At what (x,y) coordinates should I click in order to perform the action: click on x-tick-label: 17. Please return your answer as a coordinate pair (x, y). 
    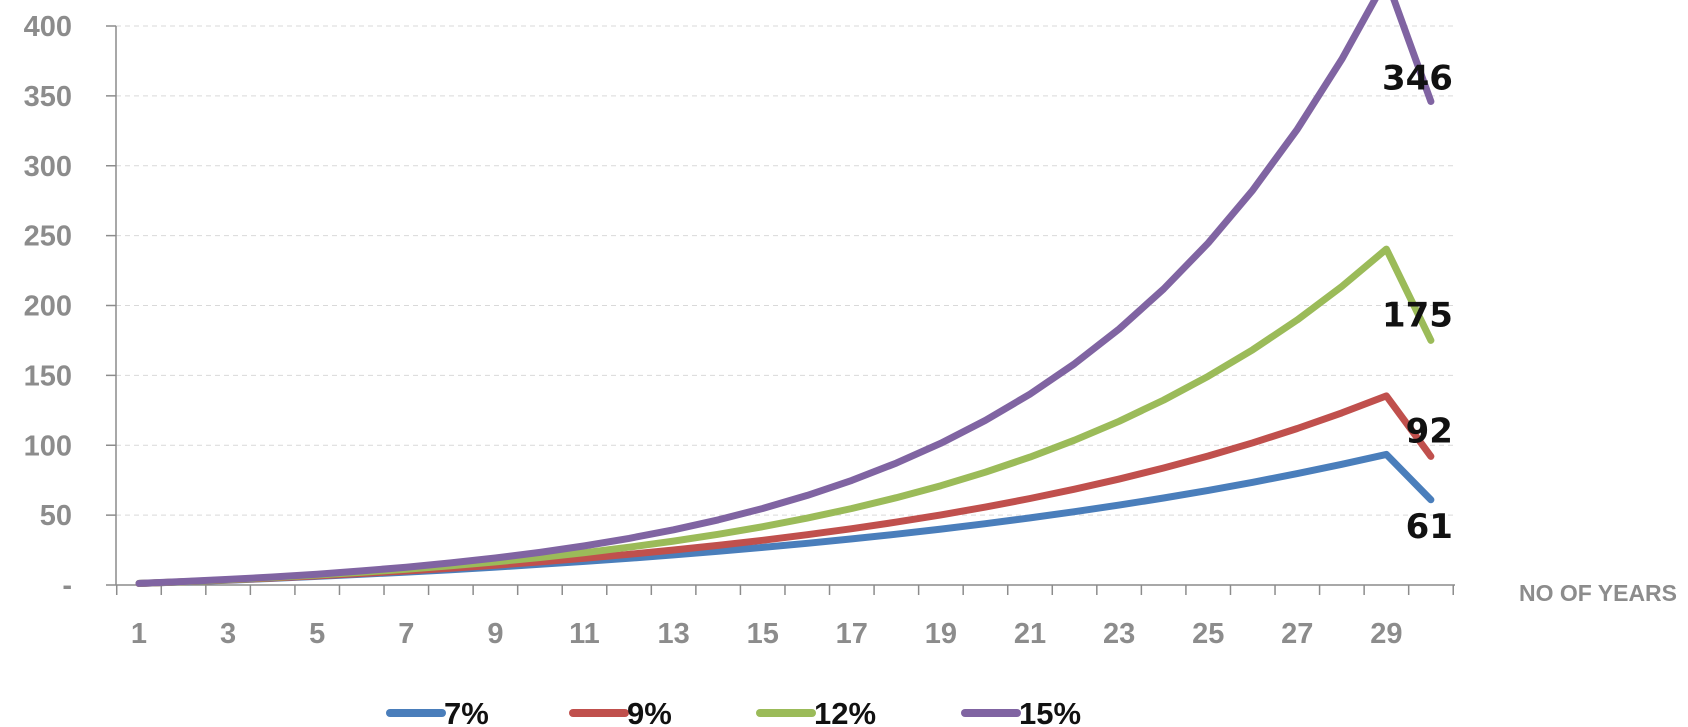
    Looking at the image, I should click on (852, 634).